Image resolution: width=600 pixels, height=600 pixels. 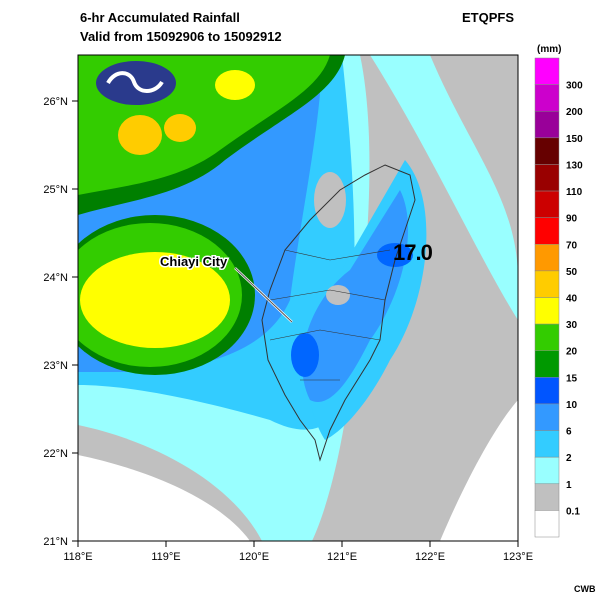 I want to click on title: 6-hr Accumulated Rainfall, so click(x=160, y=17).